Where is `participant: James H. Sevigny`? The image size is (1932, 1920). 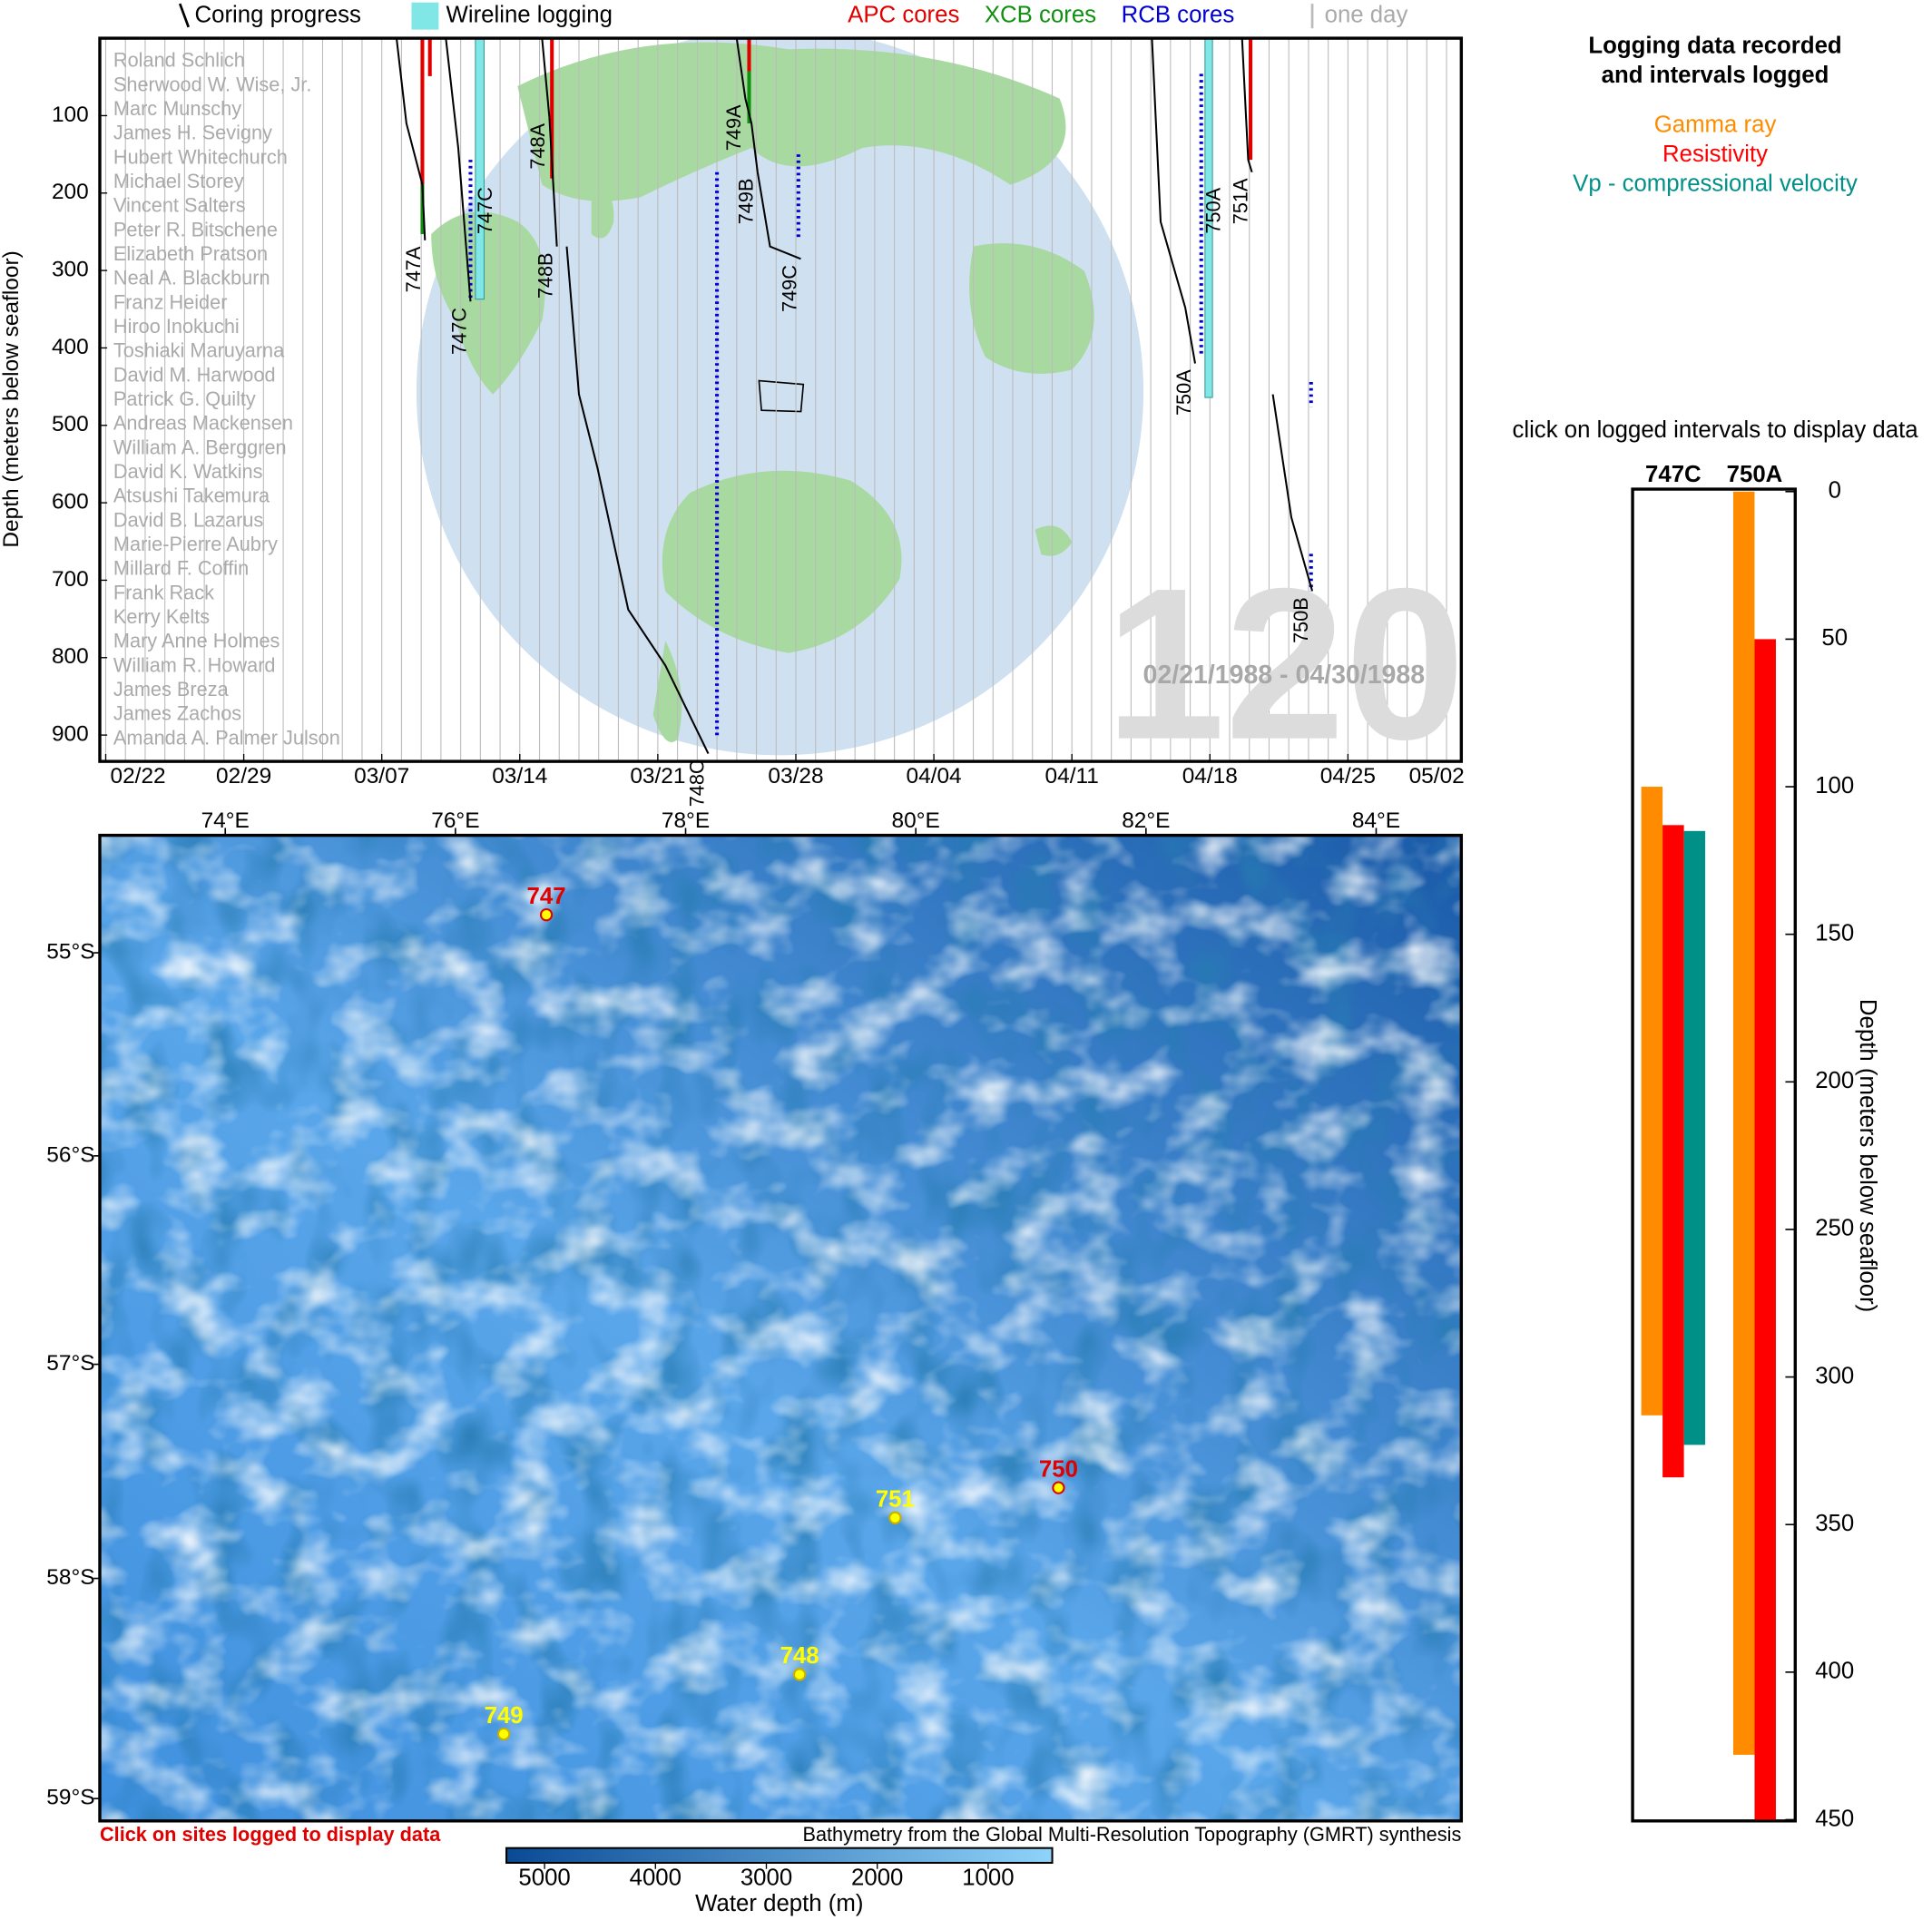
participant: James H. Sevigny is located at coordinates (192, 133).